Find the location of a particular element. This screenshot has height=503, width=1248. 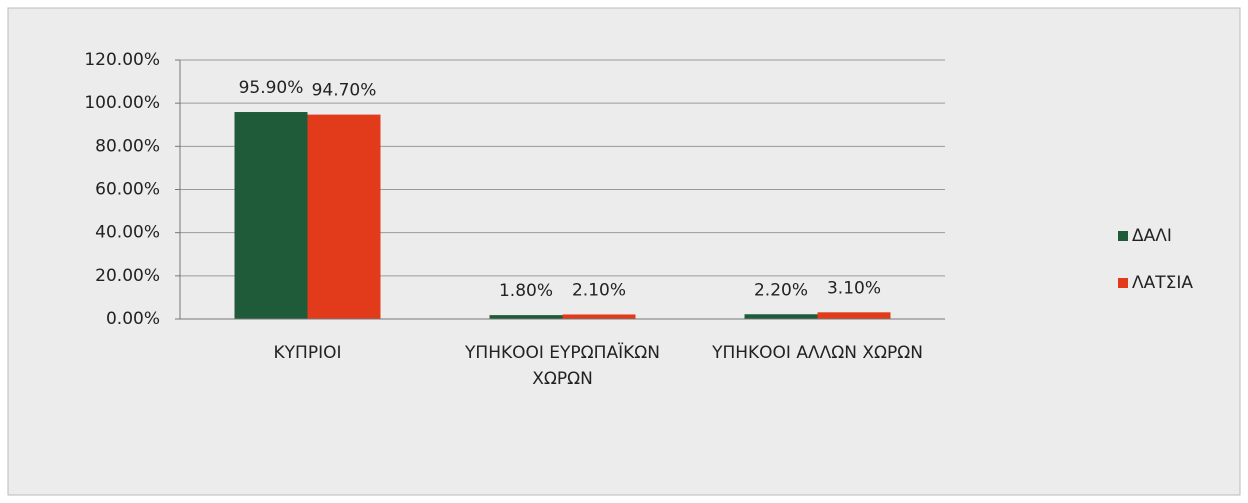

legend-label: ΔΑΛΙ is located at coordinates (1152, 236).